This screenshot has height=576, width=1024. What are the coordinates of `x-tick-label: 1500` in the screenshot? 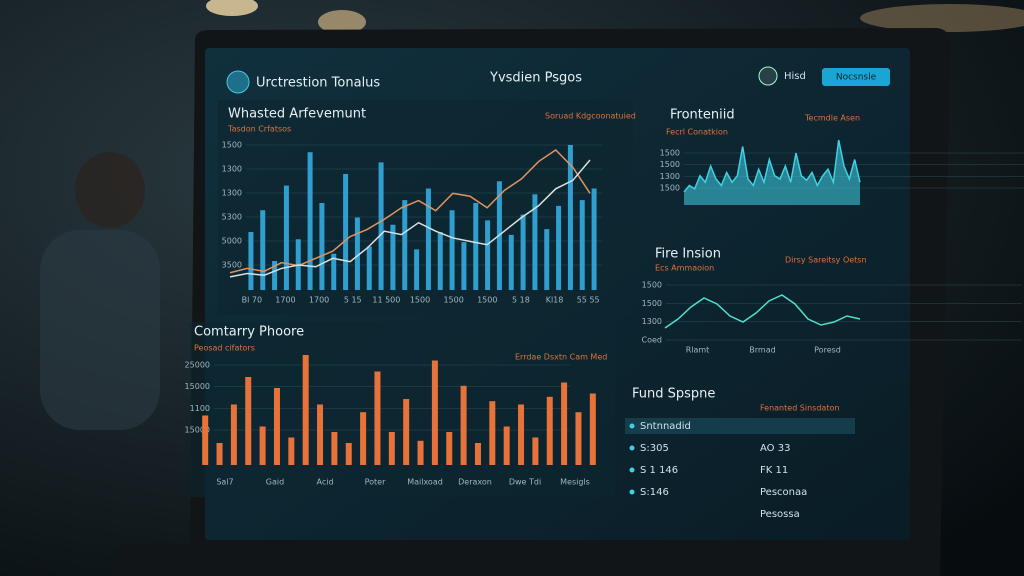 It's located at (420, 300).